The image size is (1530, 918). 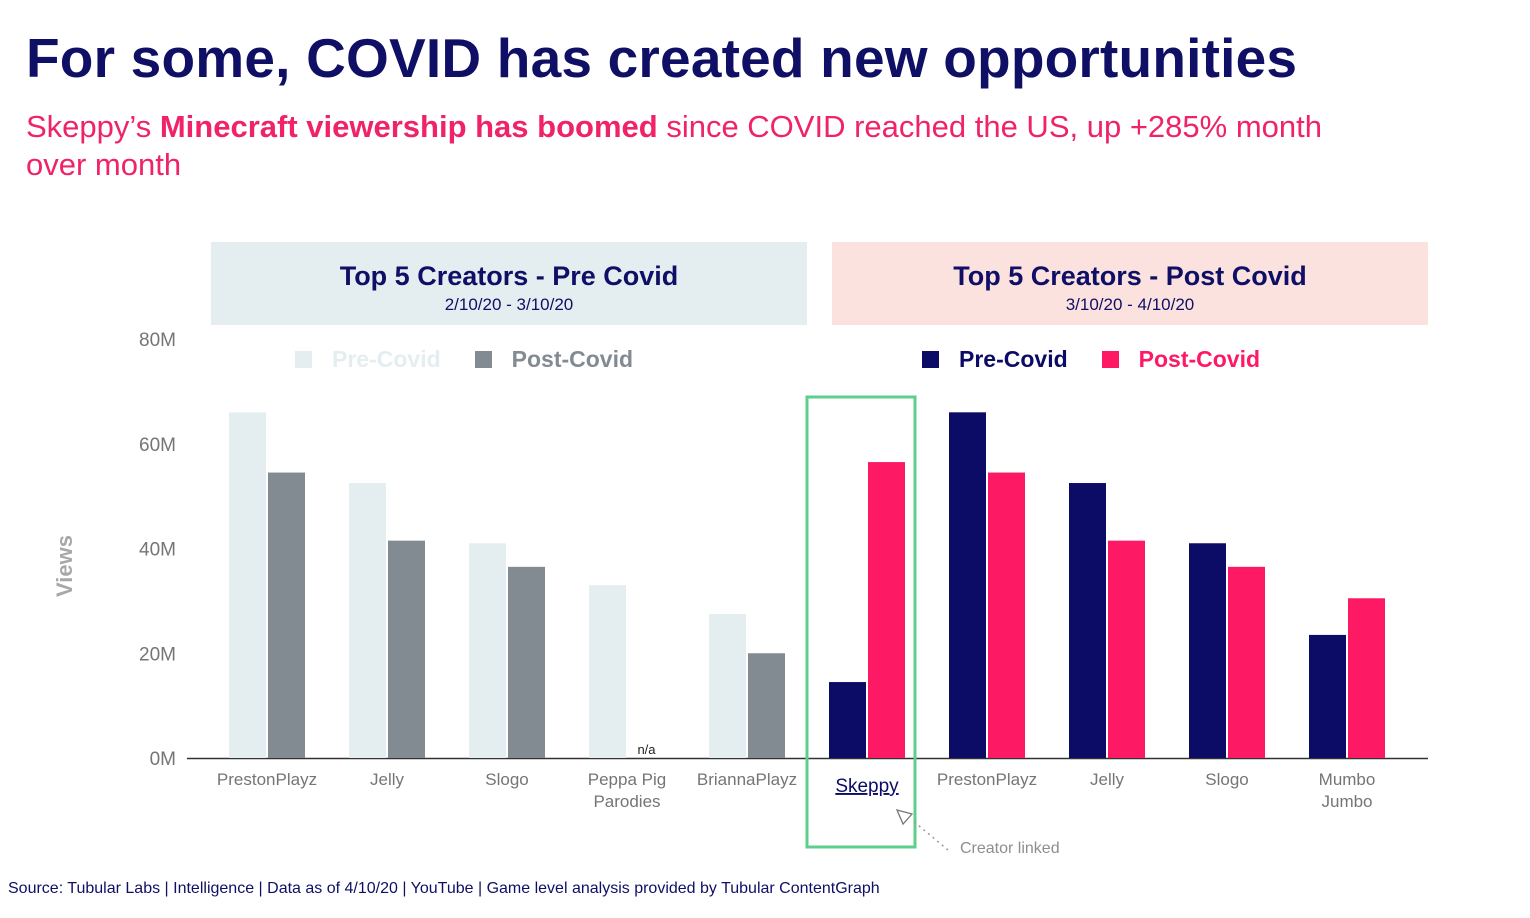 What do you see at coordinates (157, 340) in the screenshot?
I see `y-tick-label: 80M` at bounding box center [157, 340].